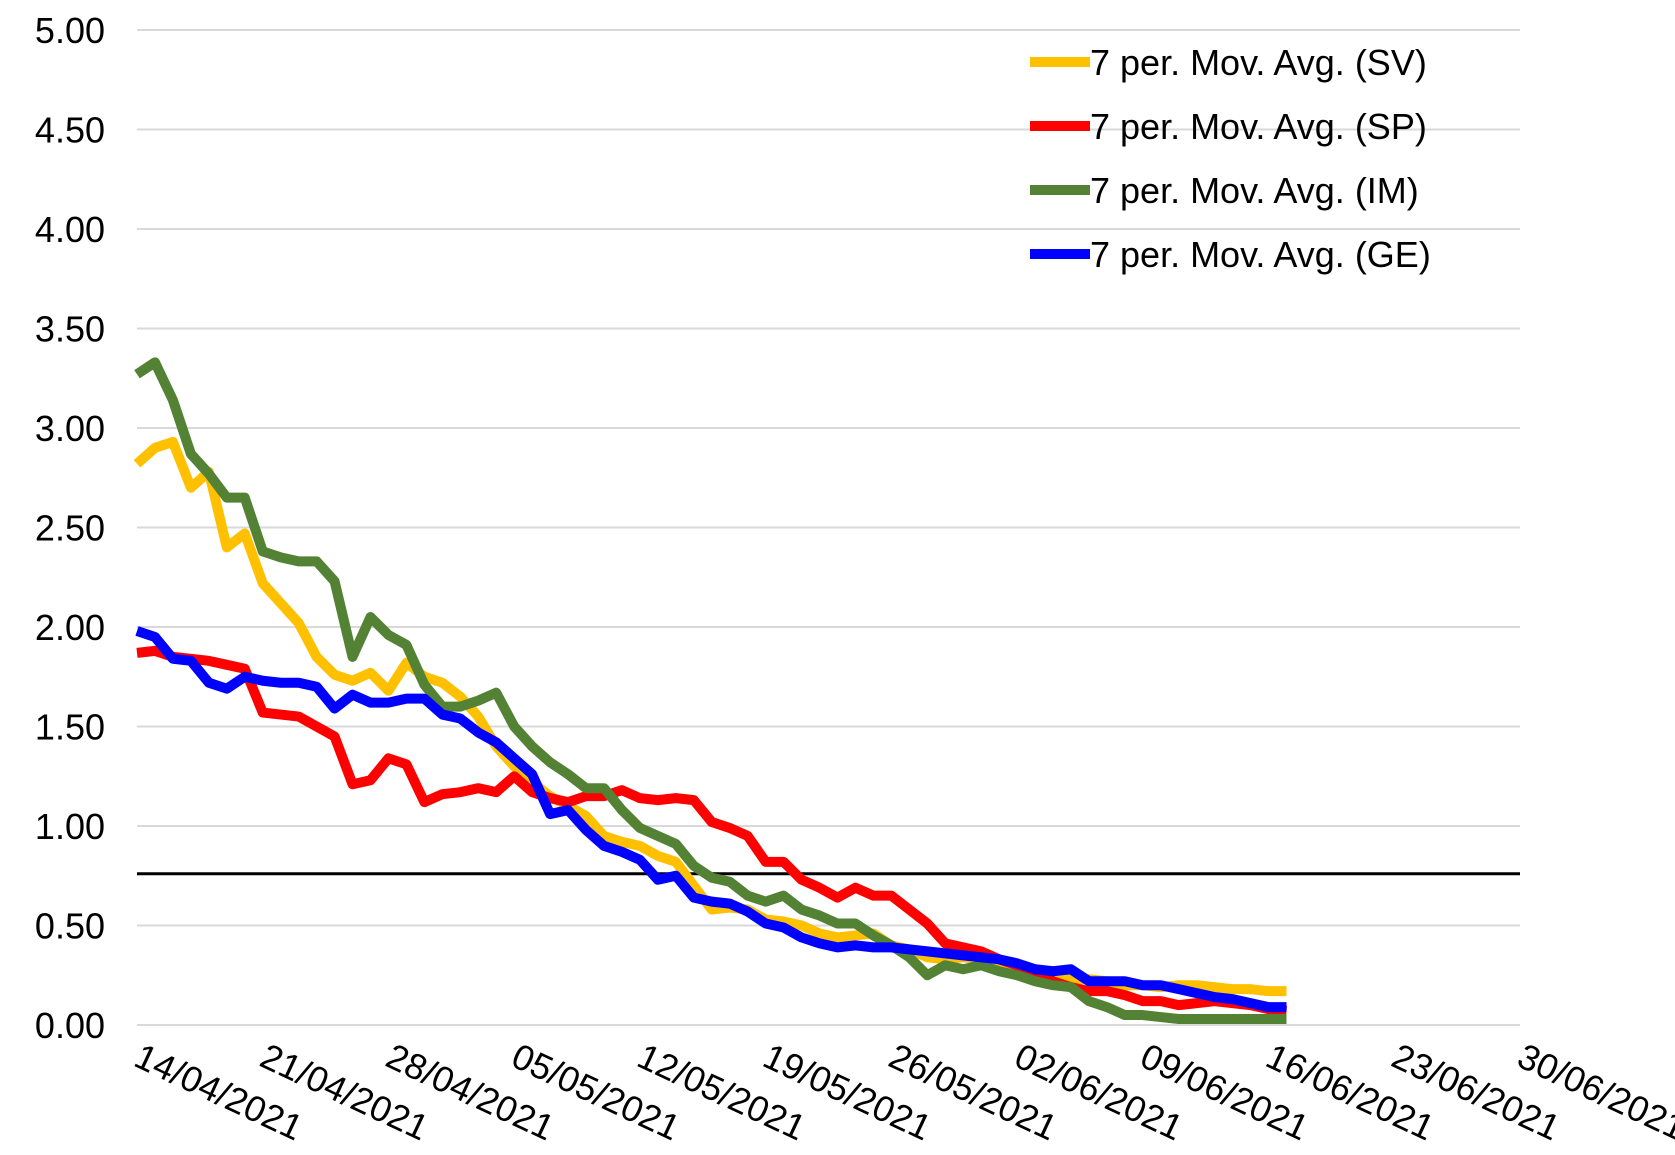 The width and height of the screenshot is (1675, 1155). What do you see at coordinates (70, 528) in the screenshot?
I see `y-tick-label: 2.50` at bounding box center [70, 528].